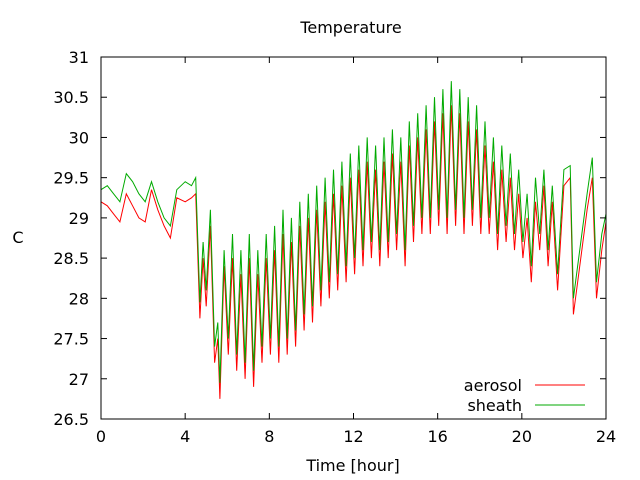  What do you see at coordinates (185, 436) in the screenshot?
I see `x-tick-label: 4` at bounding box center [185, 436].